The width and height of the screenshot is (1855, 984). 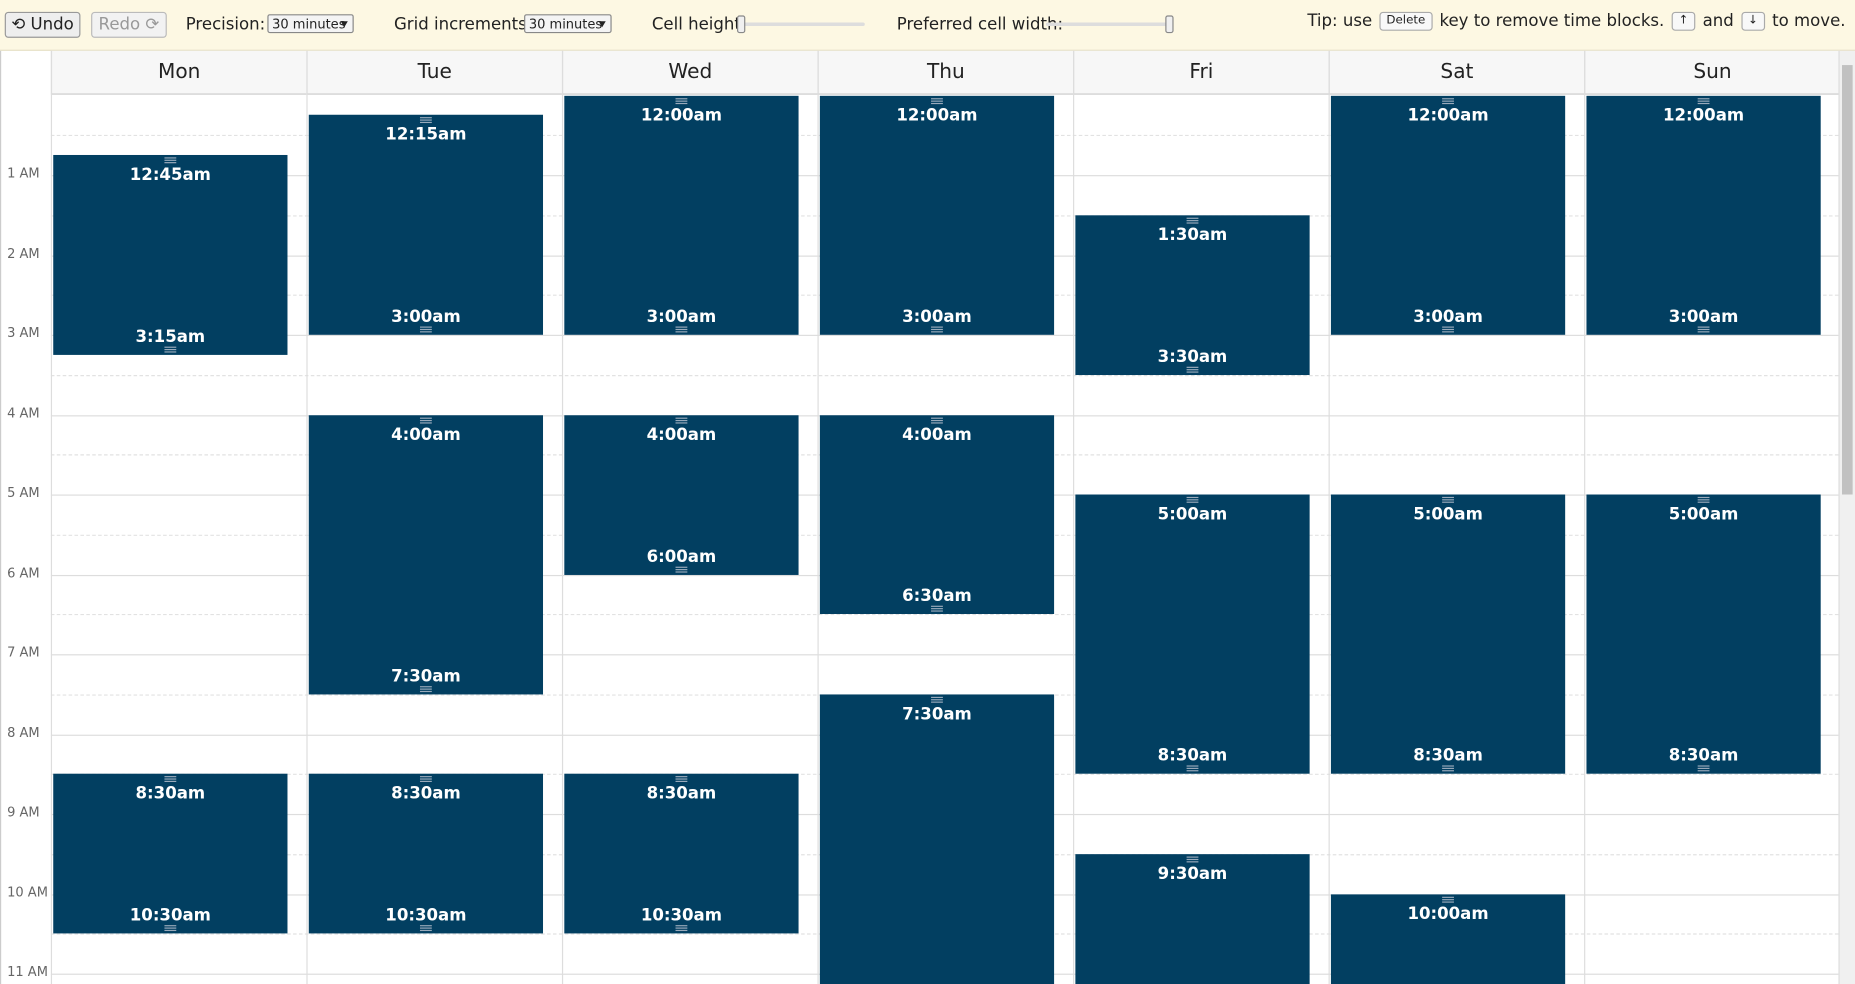 What do you see at coordinates (170, 255) in the screenshot?
I see `time-block: 12:45am 3:15am` at bounding box center [170, 255].